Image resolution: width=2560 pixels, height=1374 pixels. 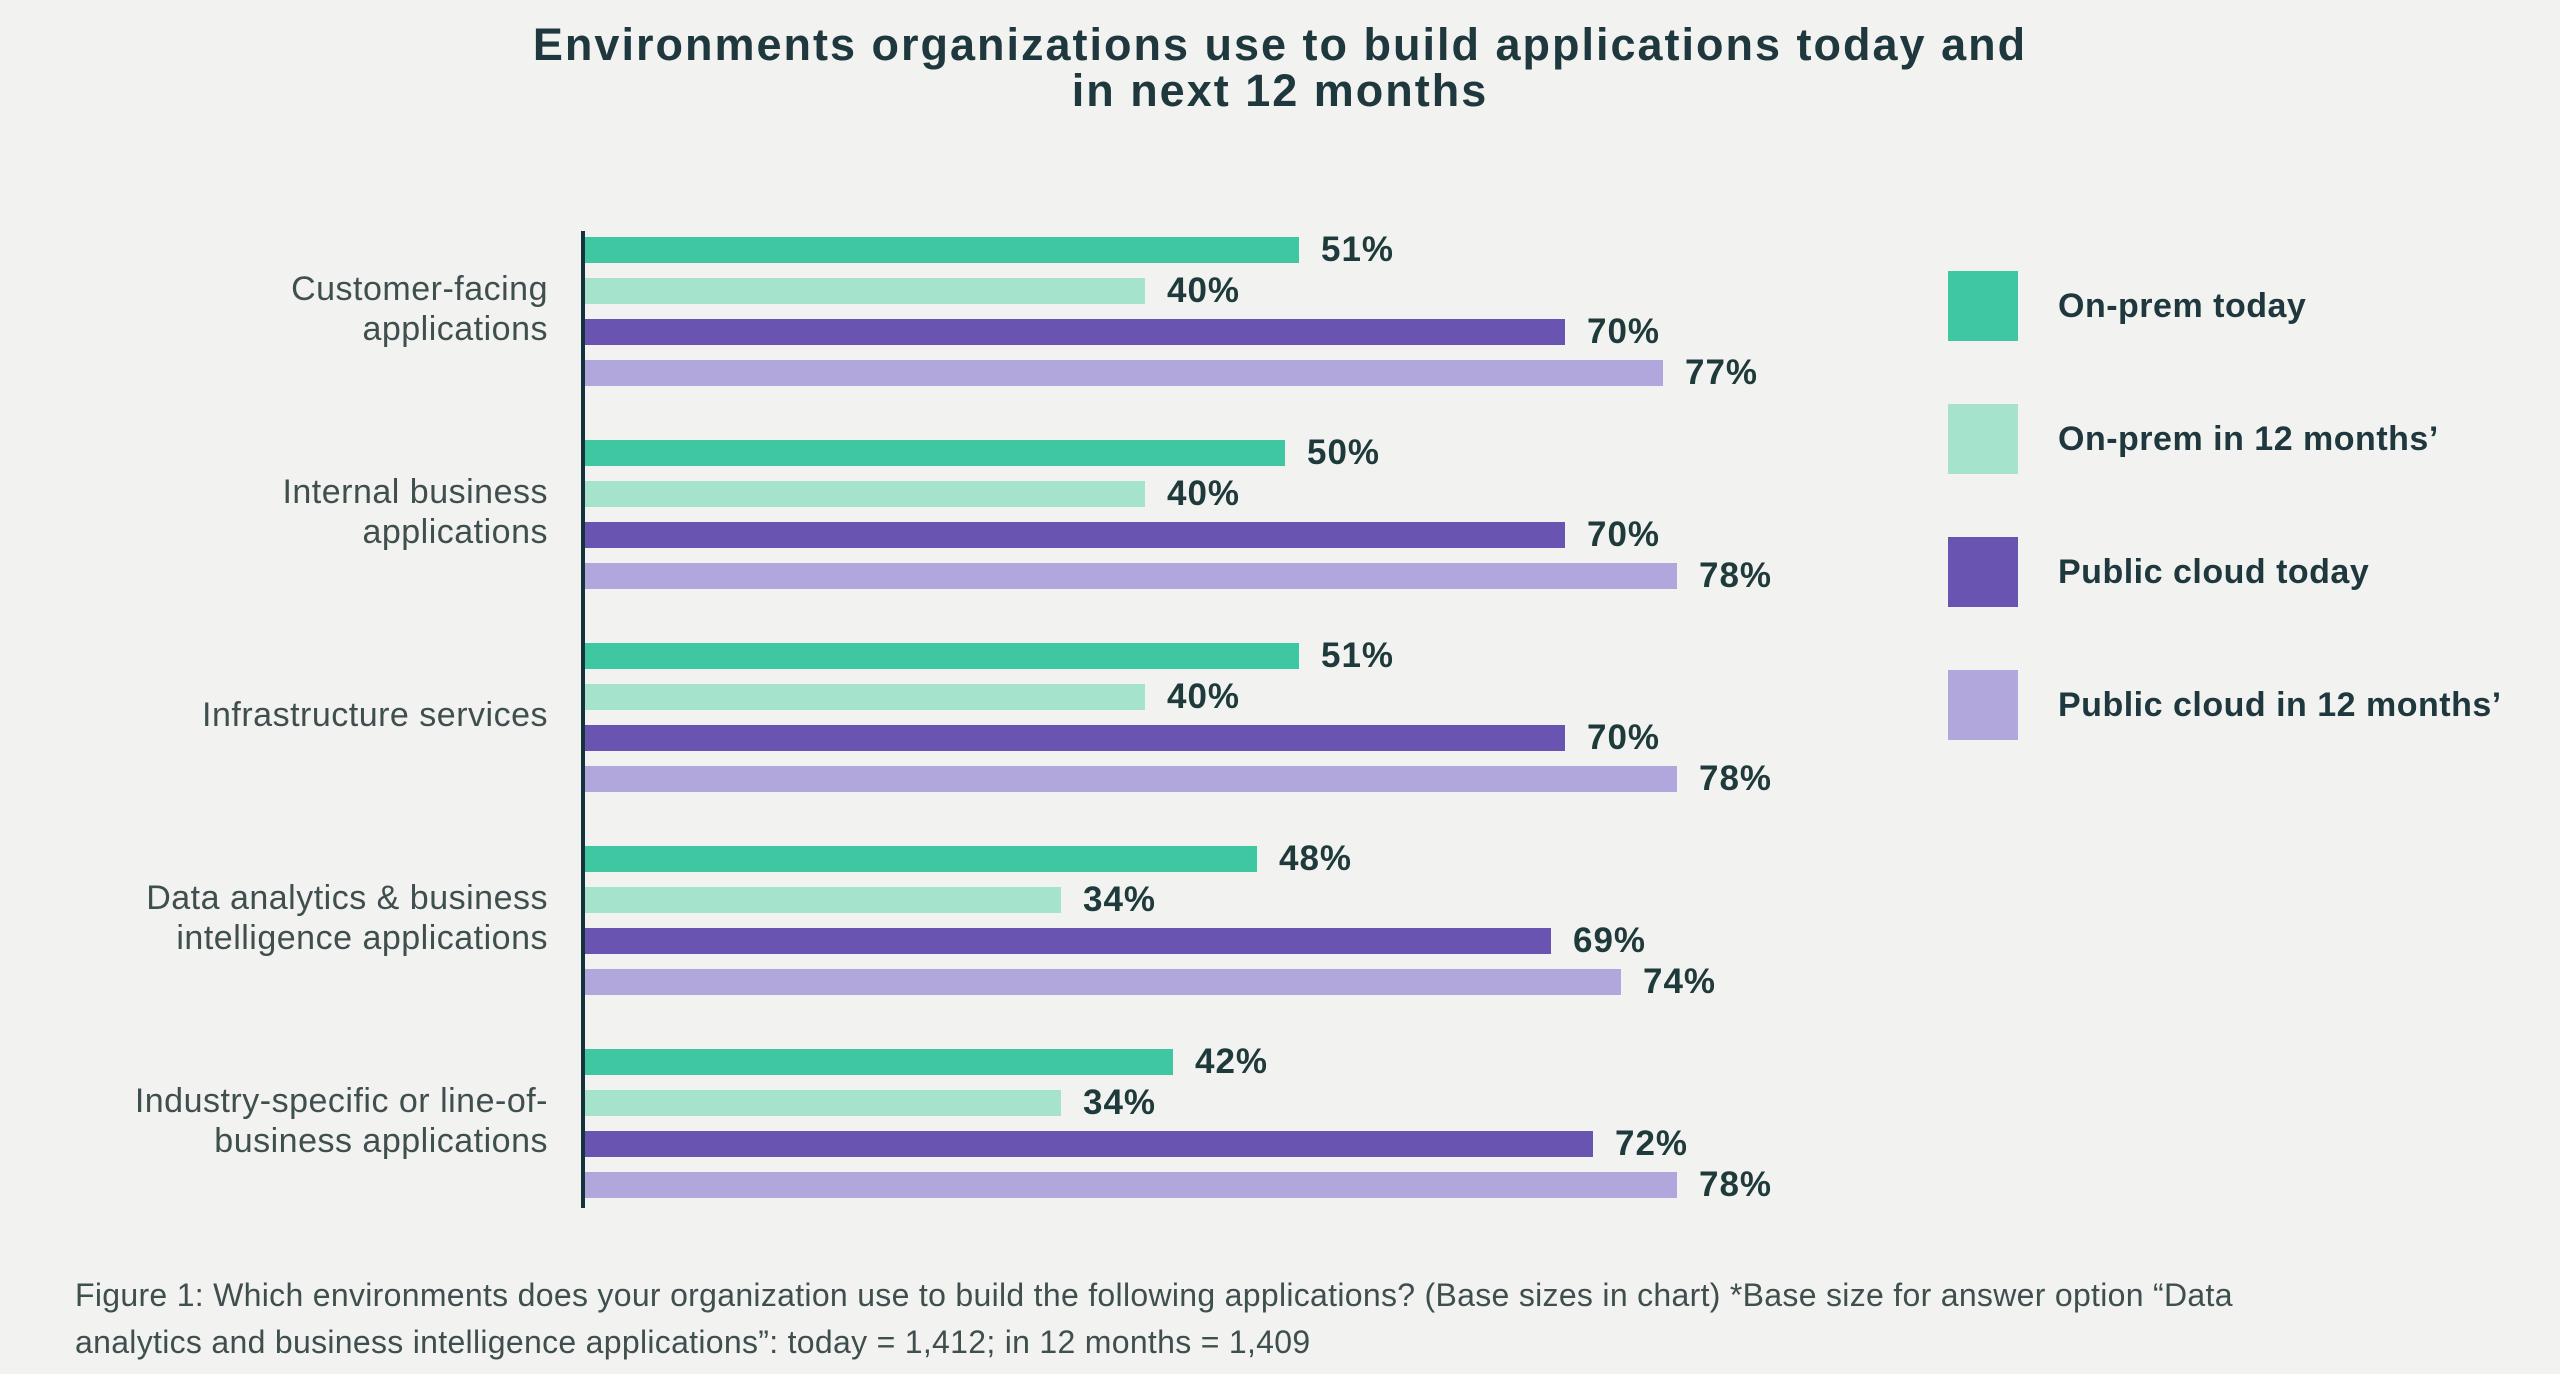 What do you see at coordinates (1983, 439) in the screenshot?
I see `legend-swatch-on-prem-12-months` at bounding box center [1983, 439].